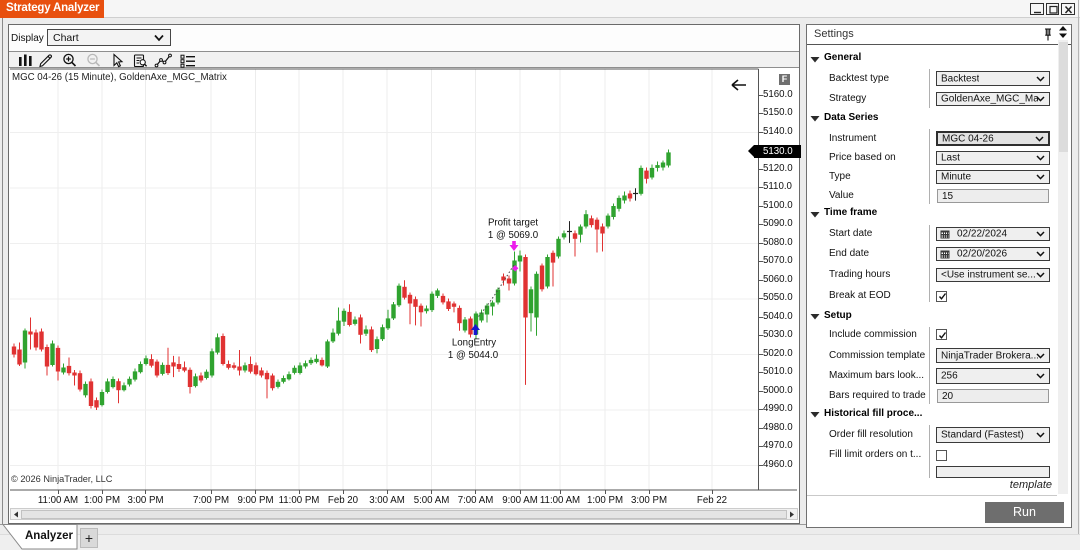 This screenshot has width=1080, height=550. Describe the element at coordinates (473, 355) in the screenshot. I see `svg-text: 1 @ 5044.0` at that location.